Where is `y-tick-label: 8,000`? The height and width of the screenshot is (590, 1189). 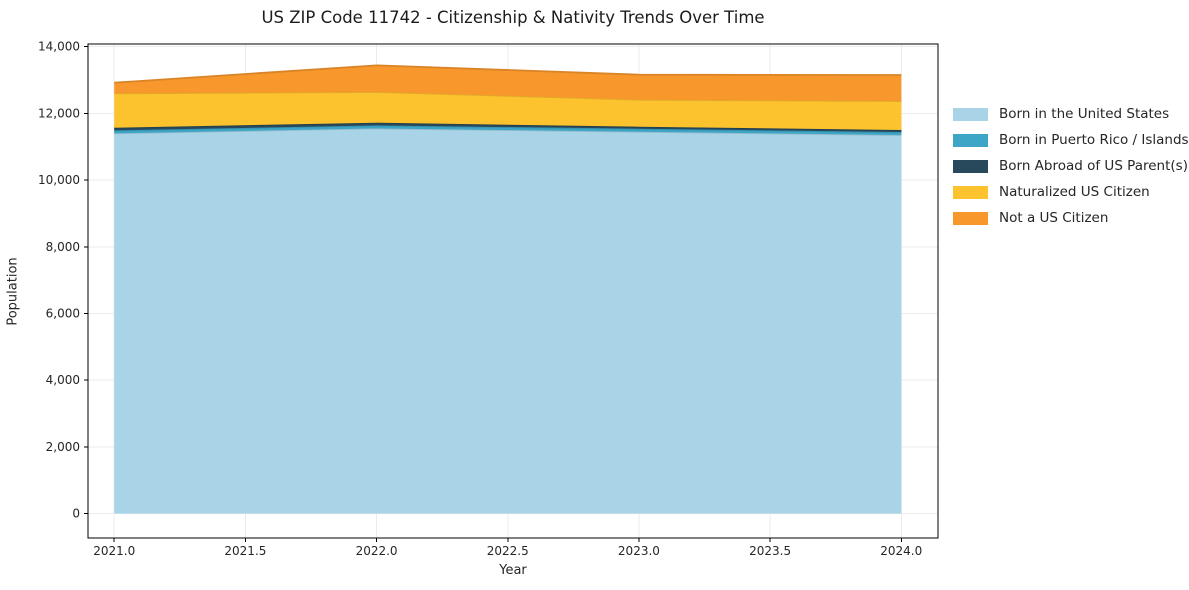
y-tick-label: 8,000 is located at coordinates (63, 247).